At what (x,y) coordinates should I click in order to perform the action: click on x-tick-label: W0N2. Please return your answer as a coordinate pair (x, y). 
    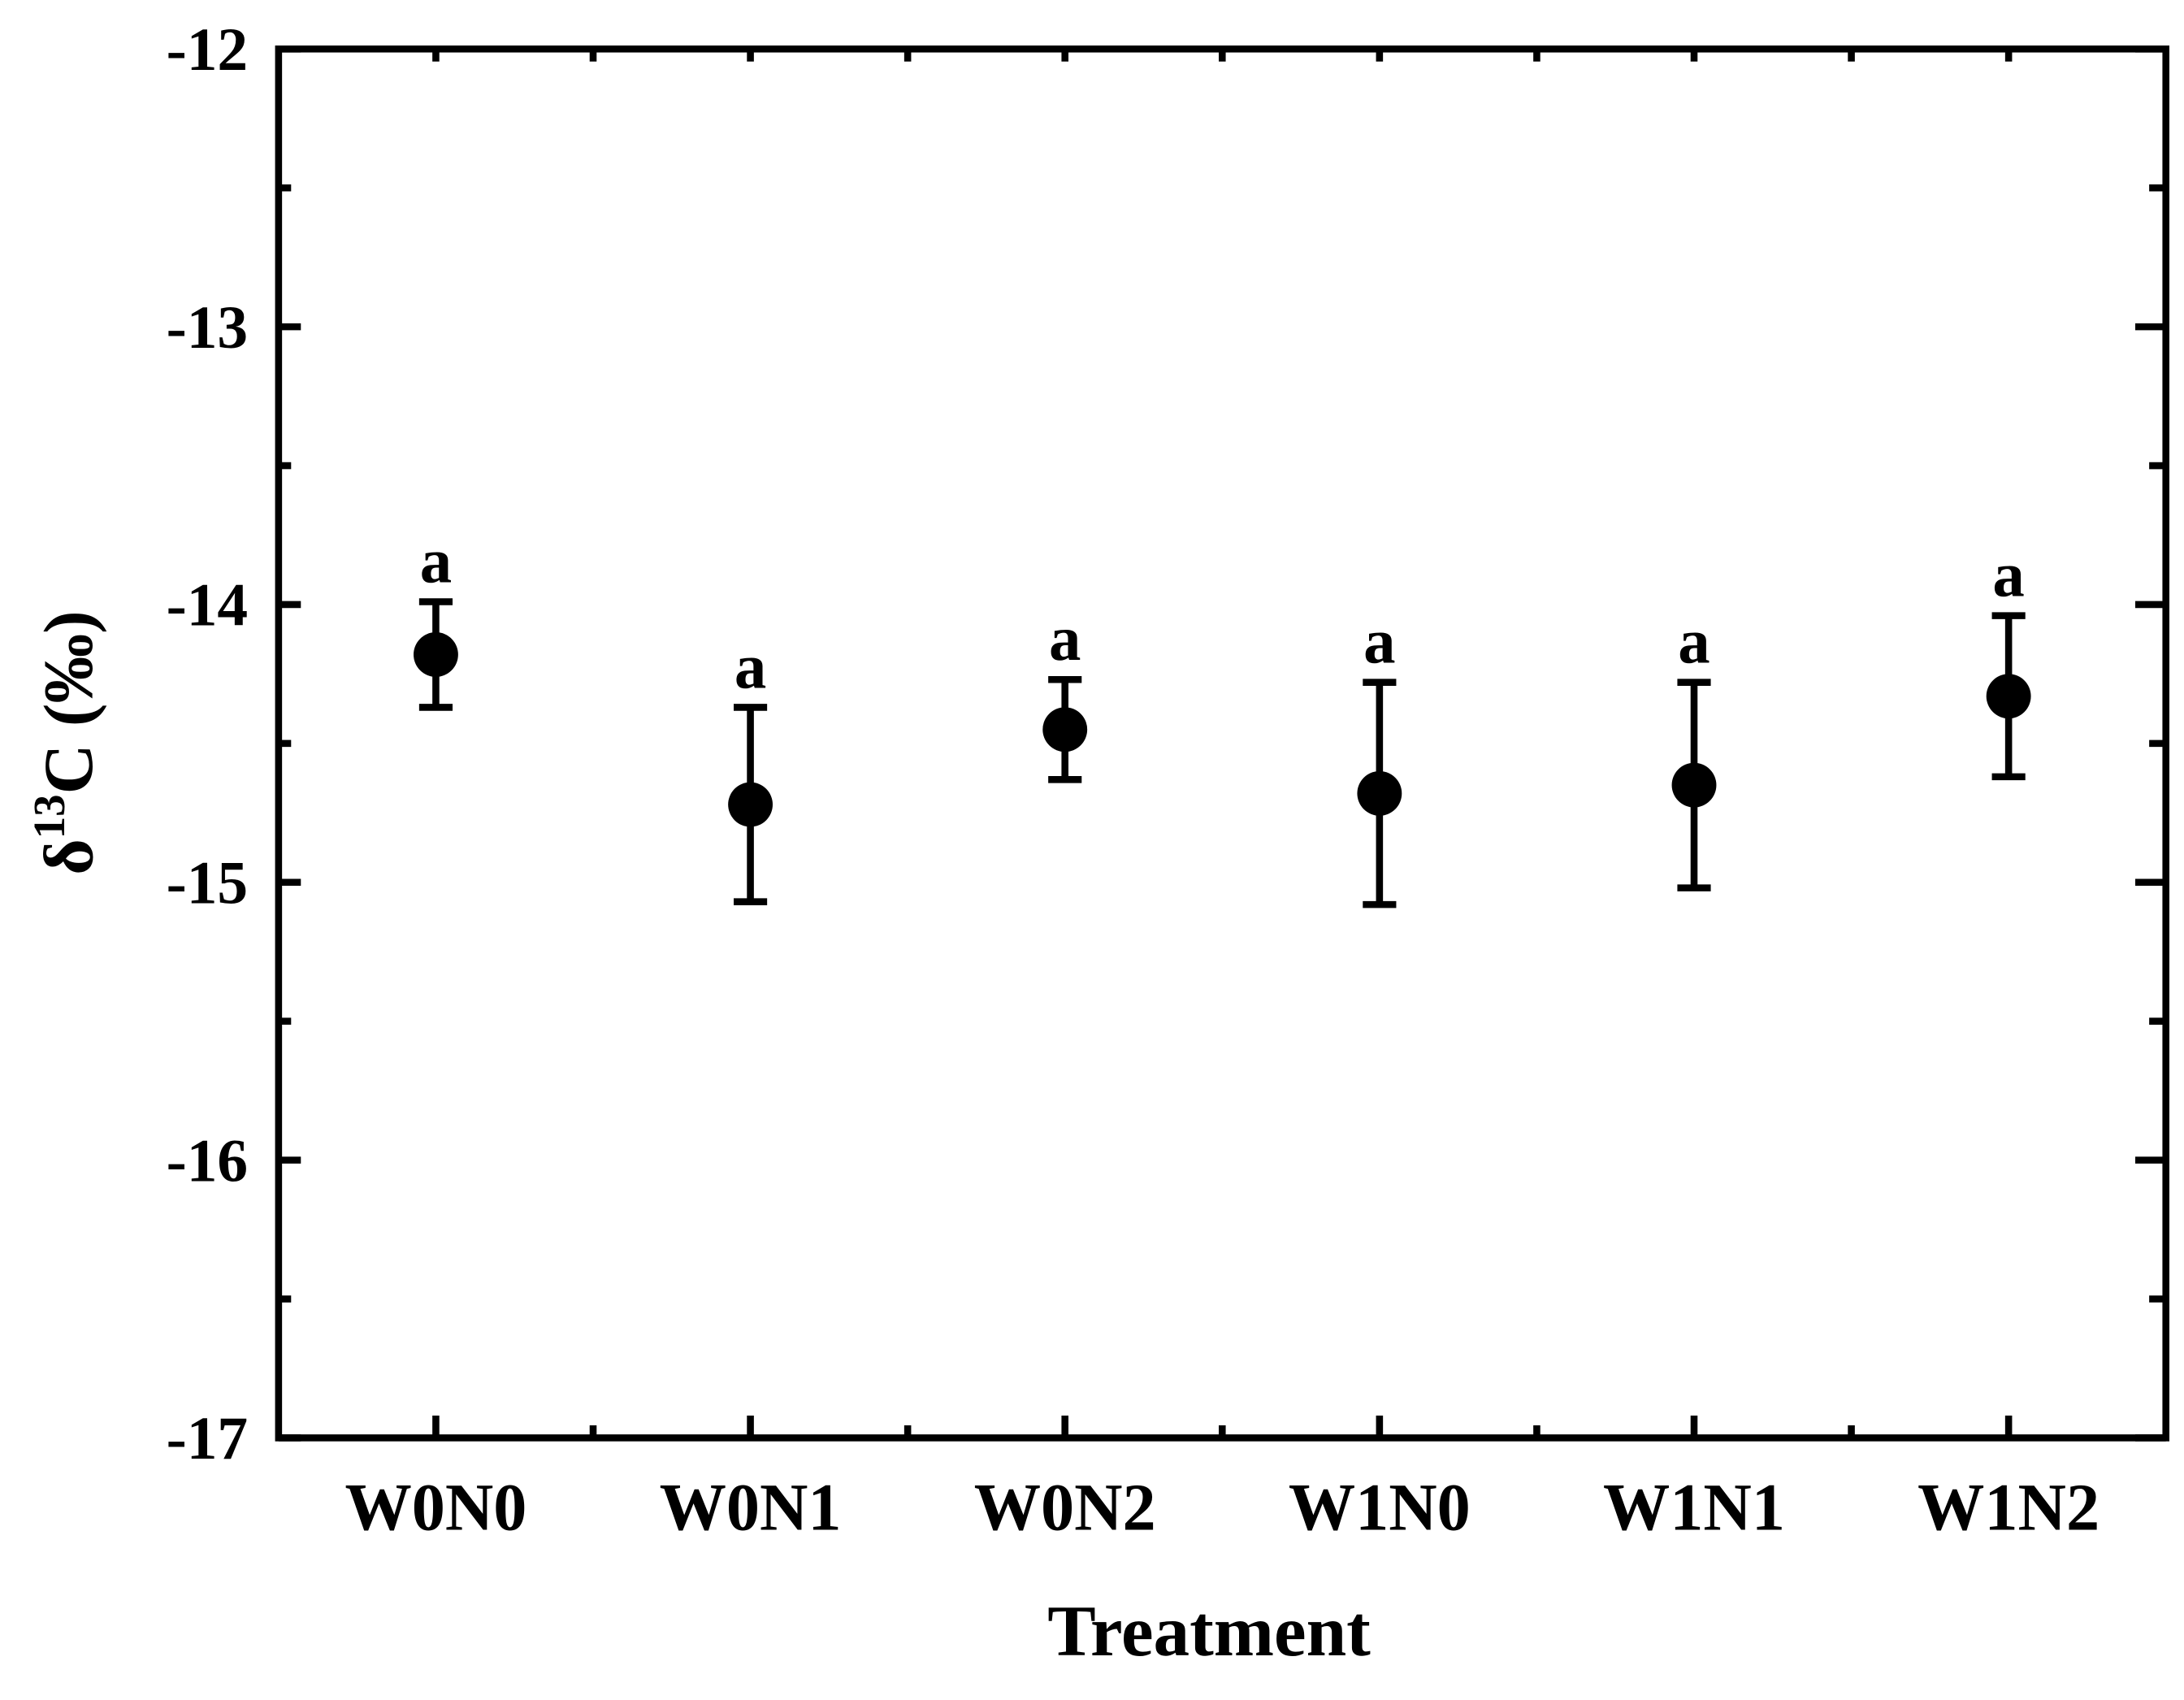
    Looking at the image, I should click on (1065, 1508).